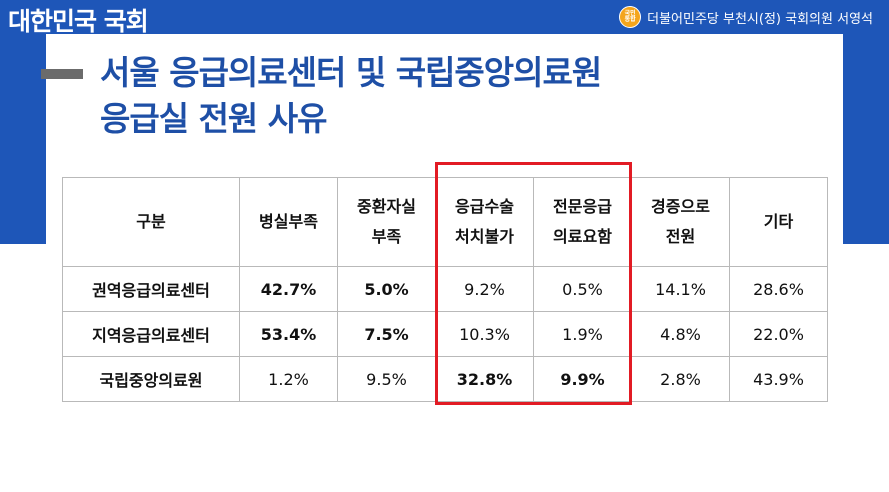 This screenshot has height=492, width=889. What do you see at coordinates (582, 222) in the screenshot?
I see `header-specialist-needed: 전문응급 의료요함` at bounding box center [582, 222].